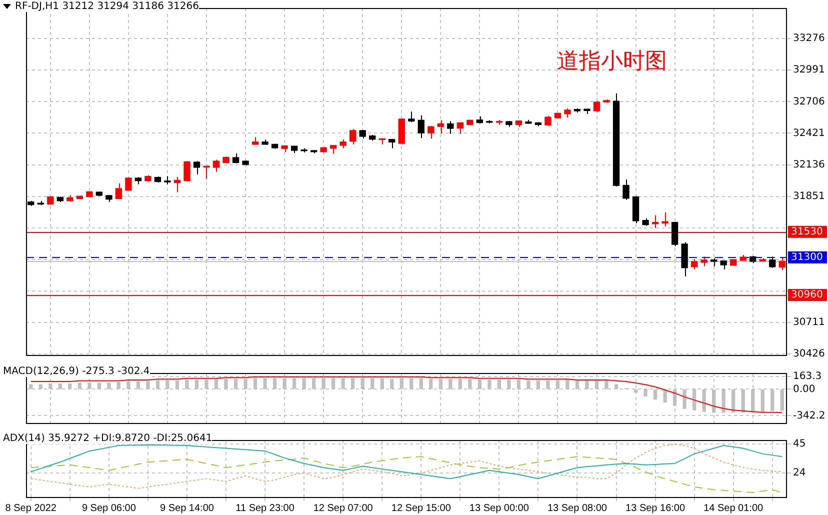 This screenshot has height=515, width=828. Describe the element at coordinates (612, 62) in the screenshot. I see `annotation: 道指小时图` at that location.